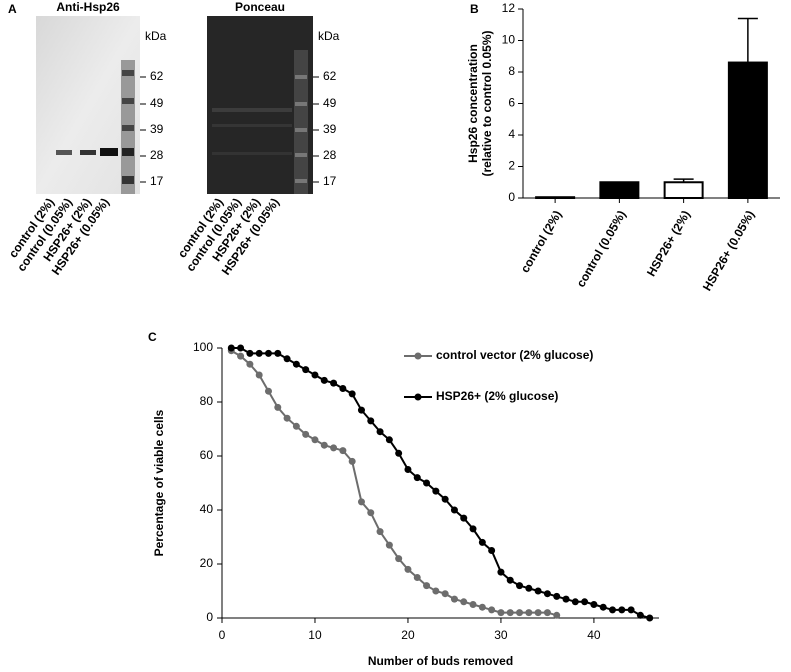 The height and width of the screenshot is (672, 791). What do you see at coordinates (88, 7) in the screenshot?
I see `blot-title: Anti-Hsp26` at bounding box center [88, 7].